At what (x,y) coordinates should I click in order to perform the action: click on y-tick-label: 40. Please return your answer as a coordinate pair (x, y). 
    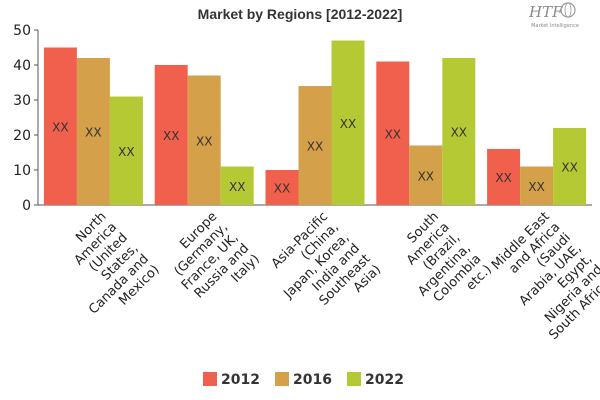
    Looking at the image, I should click on (22, 66).